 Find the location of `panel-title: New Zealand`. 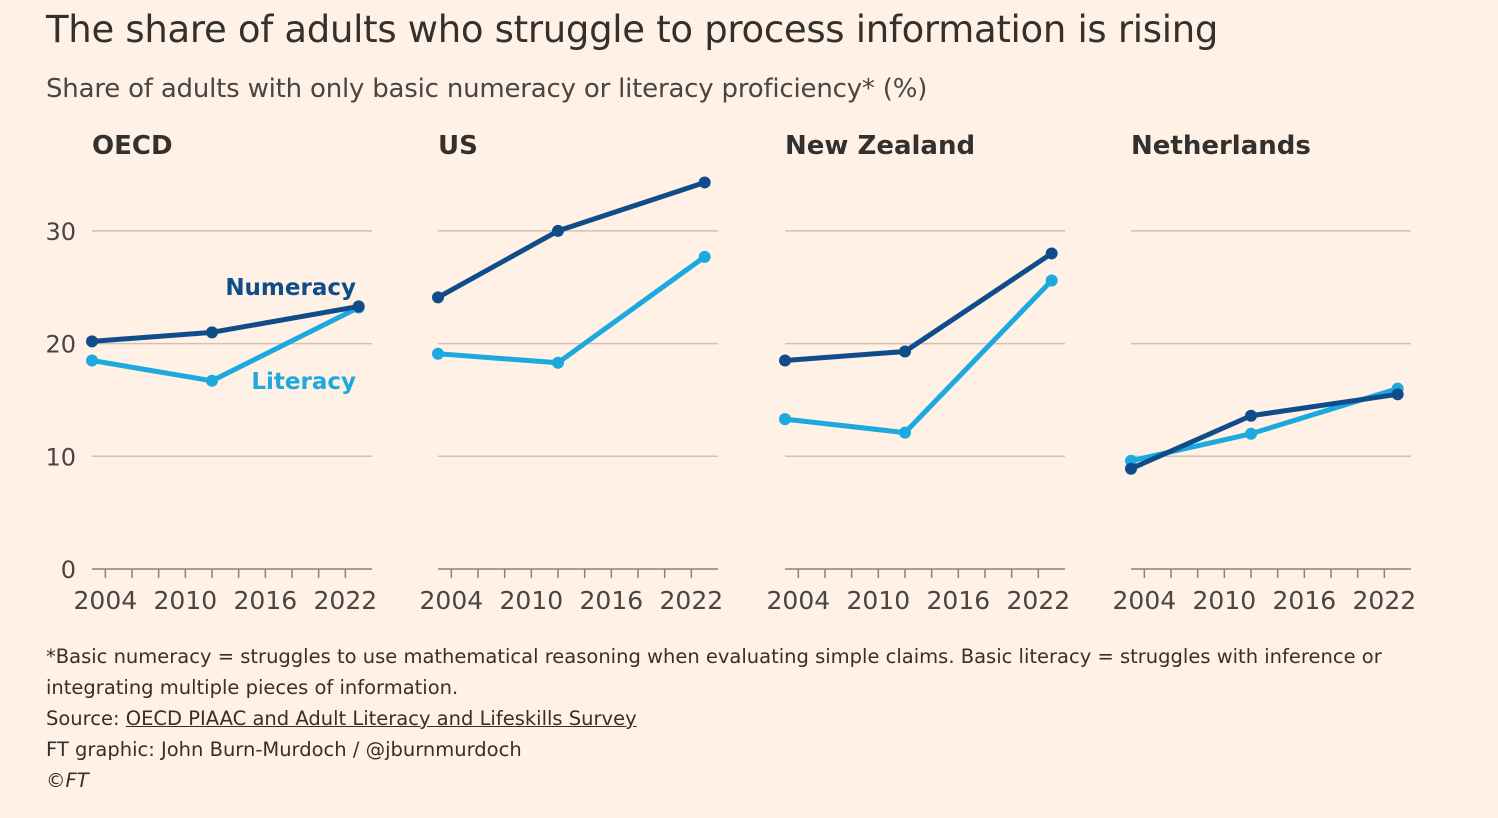

panel-title: New Zealand is located at coordinates (880, 146).